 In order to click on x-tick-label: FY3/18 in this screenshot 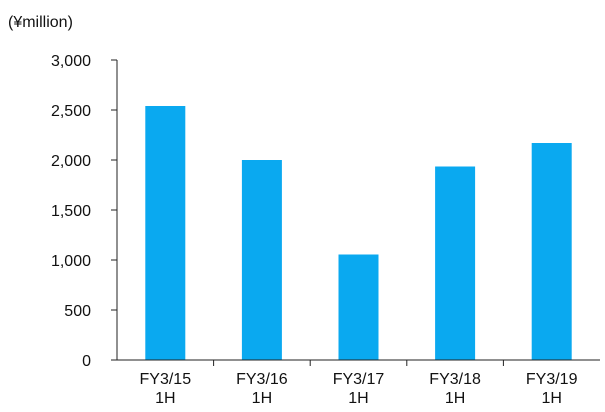, I will do `click(455, 379)`.